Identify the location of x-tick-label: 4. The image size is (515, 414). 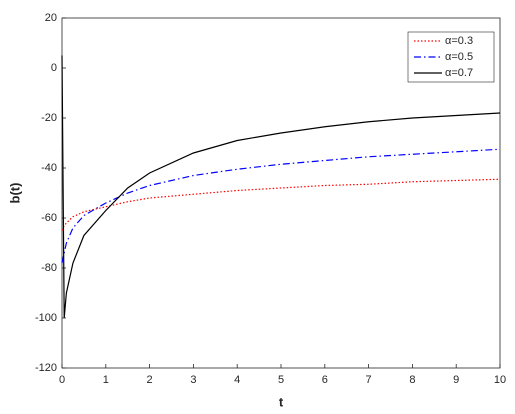
(237, 380).